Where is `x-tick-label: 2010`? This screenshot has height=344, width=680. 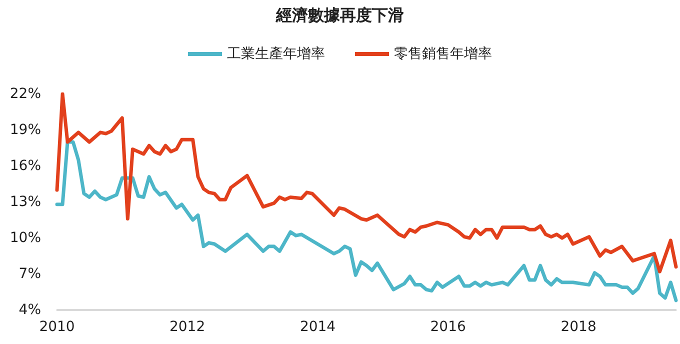 x-tick-label: 2010 is located at coordinates (57, 327).